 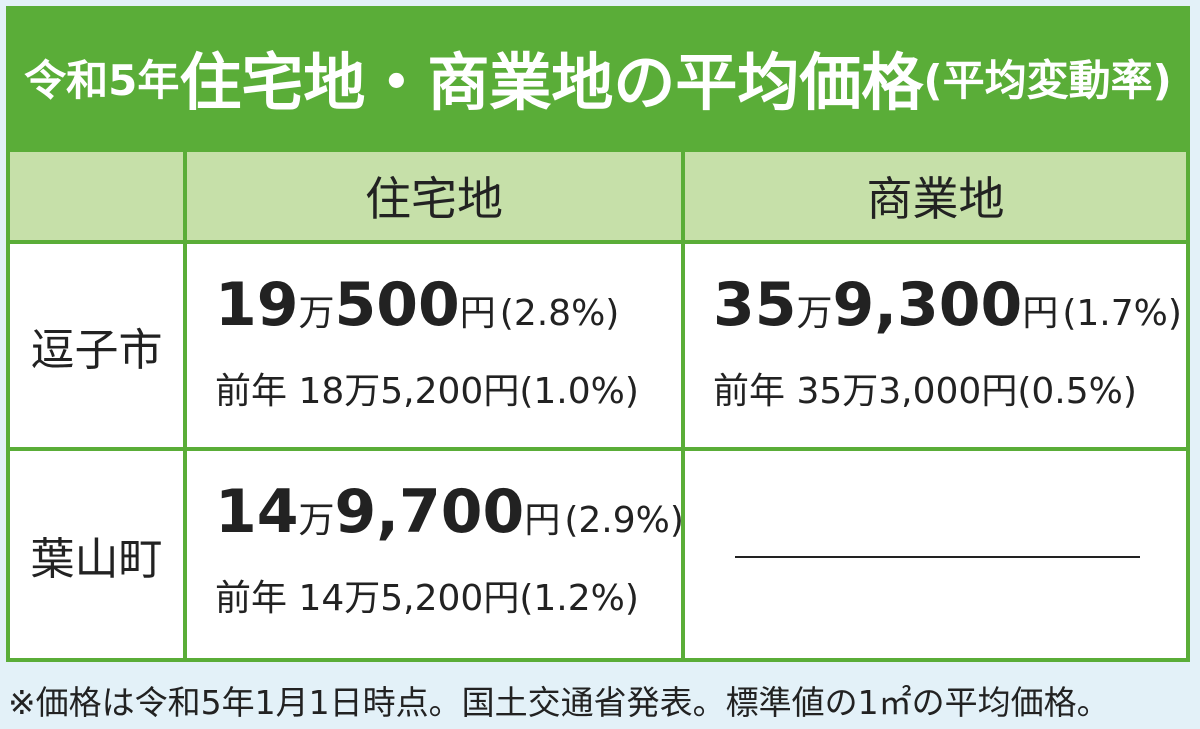 I want to click on title-year: 令和5年, so click(x=102, y=80).